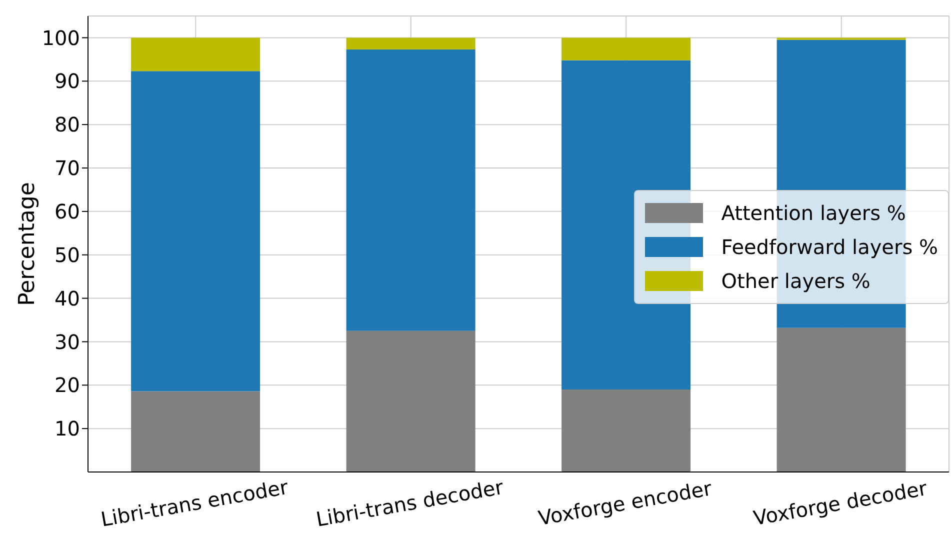  Describe the element at coordinates (67, 342) in the screenshot. I see `y-tick-label: 30` at that location.